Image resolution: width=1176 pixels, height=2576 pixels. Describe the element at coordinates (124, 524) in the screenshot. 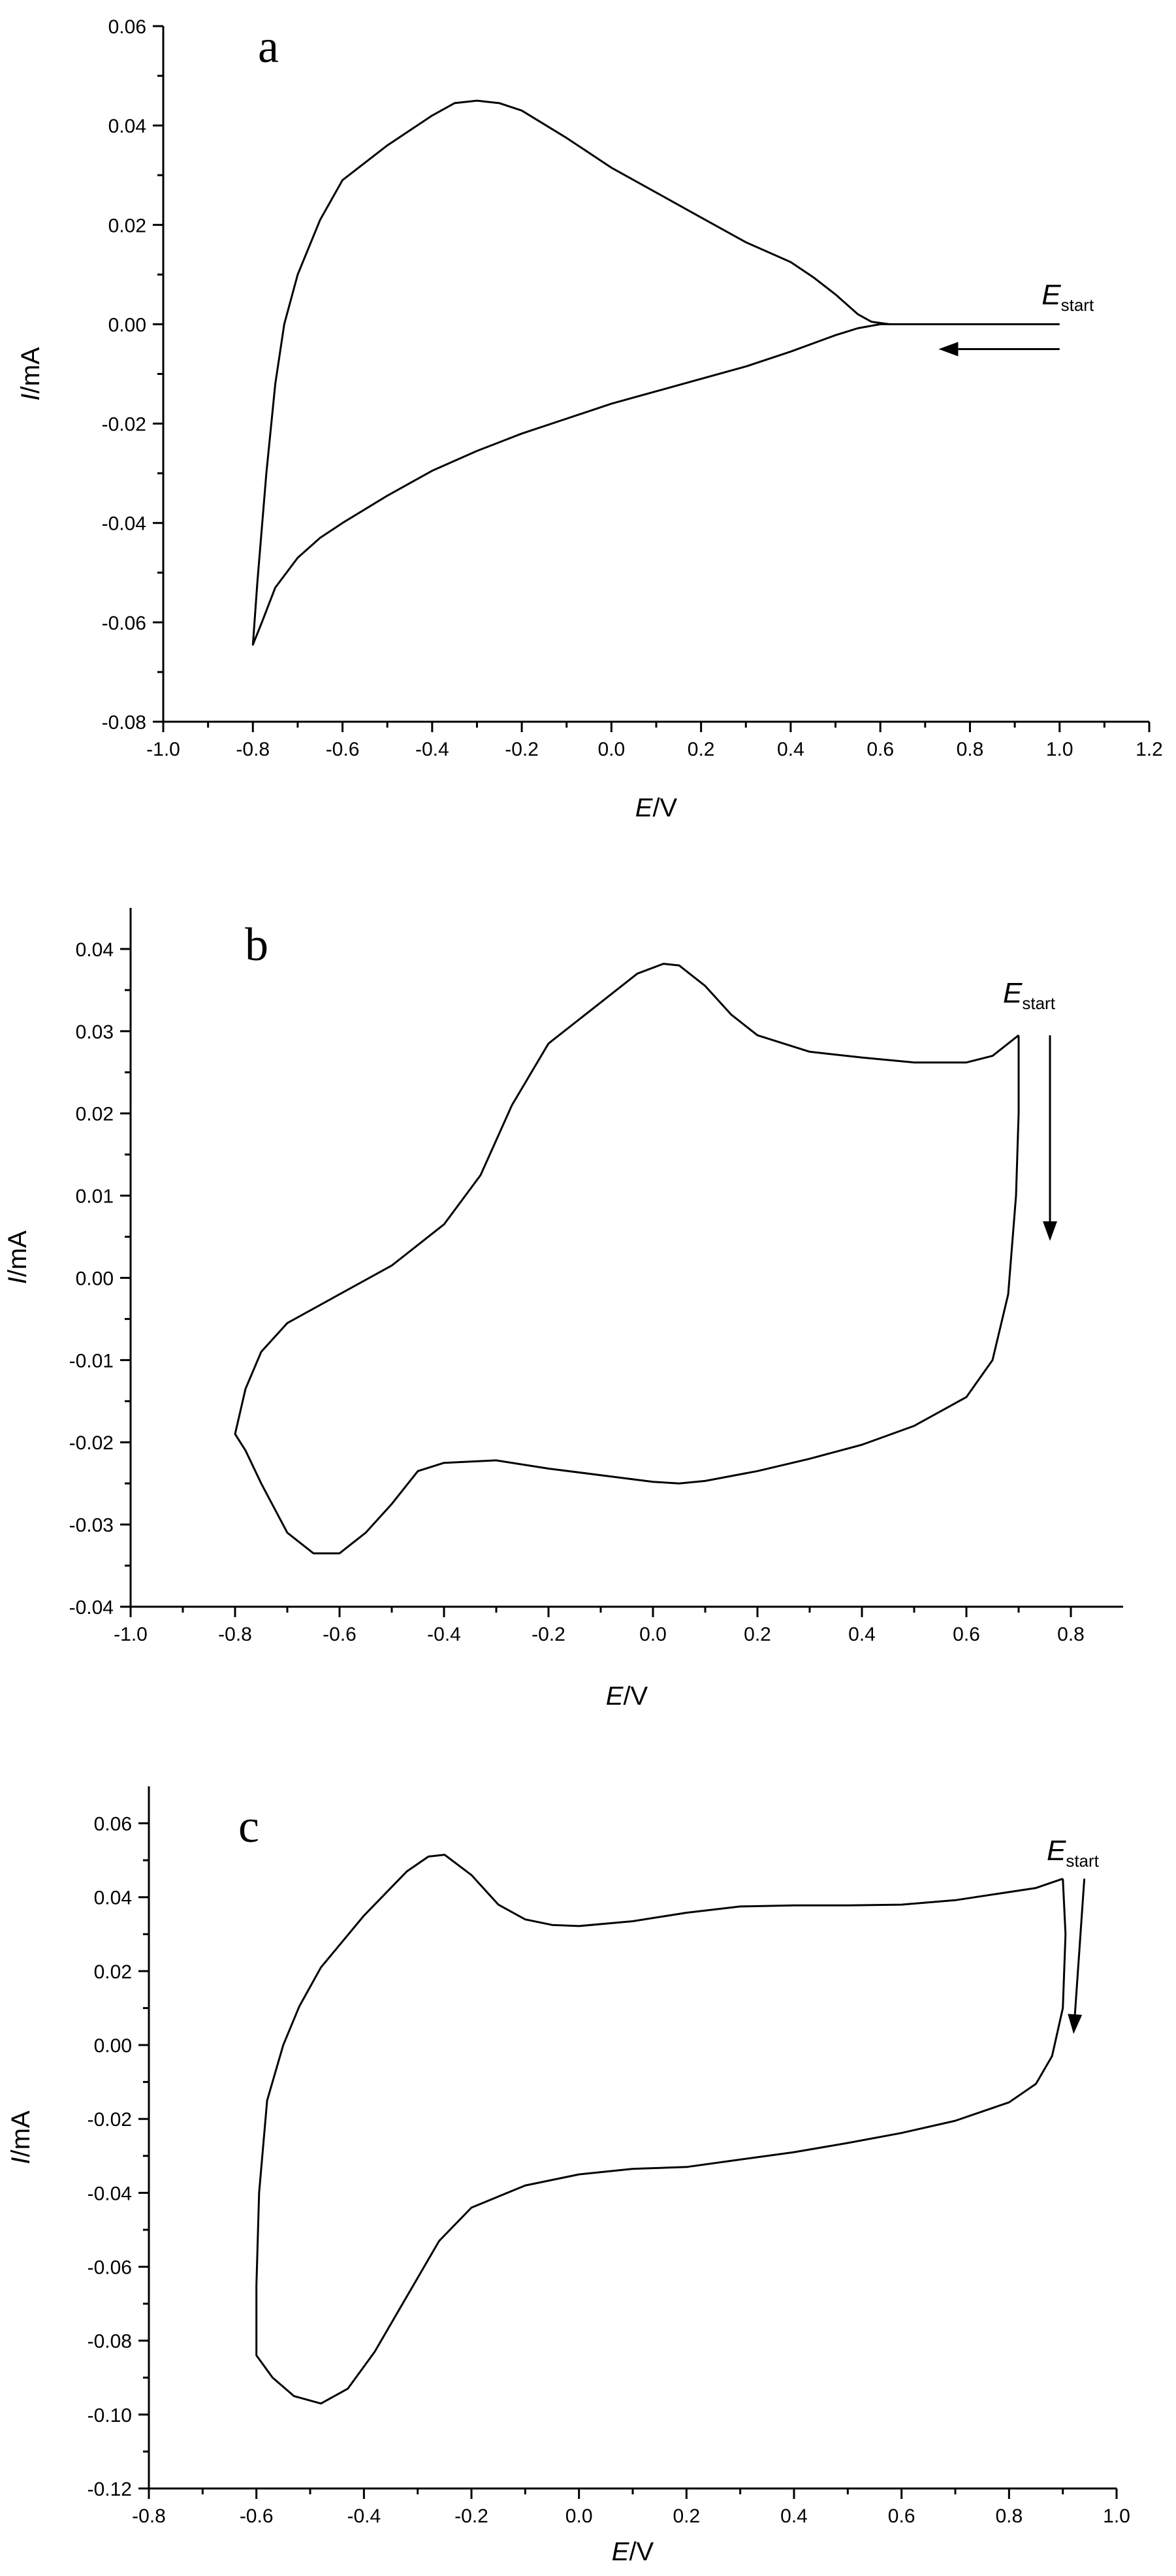

I see `panel-a-y-tick-label: -0.04` at that location.